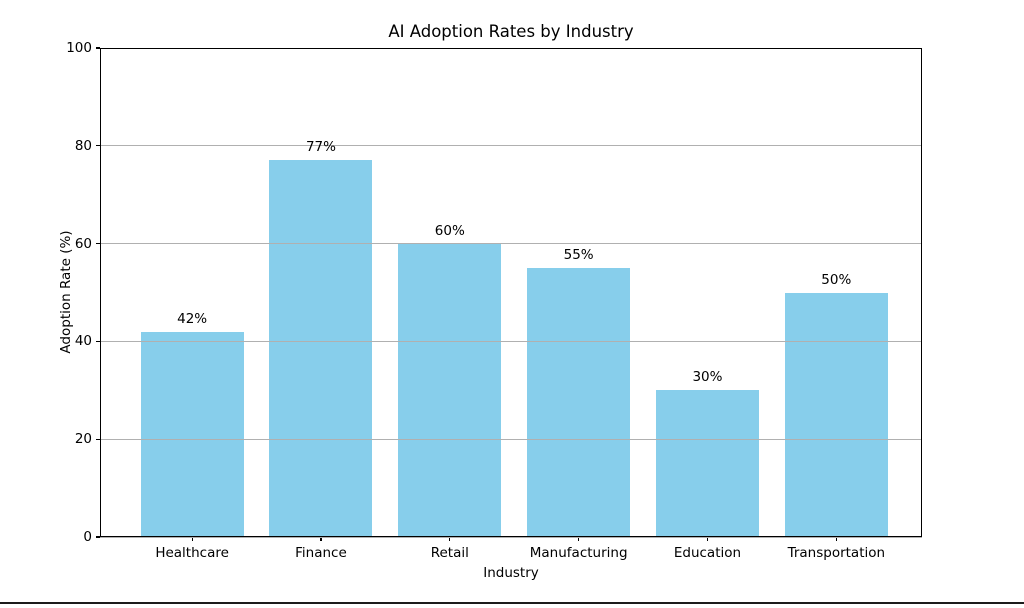 The image size is (1024, 608). What do you see at coordinates (321, 348) in the screenshot?
I see `bar-finance` at bounding box center [321, 348].